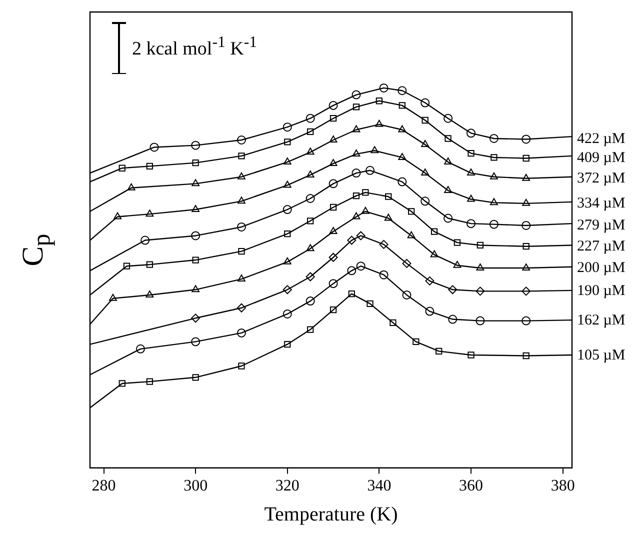 This screenshot has width=632, height=535. I want to click on x-tick-label: 360, so click(471, 486).